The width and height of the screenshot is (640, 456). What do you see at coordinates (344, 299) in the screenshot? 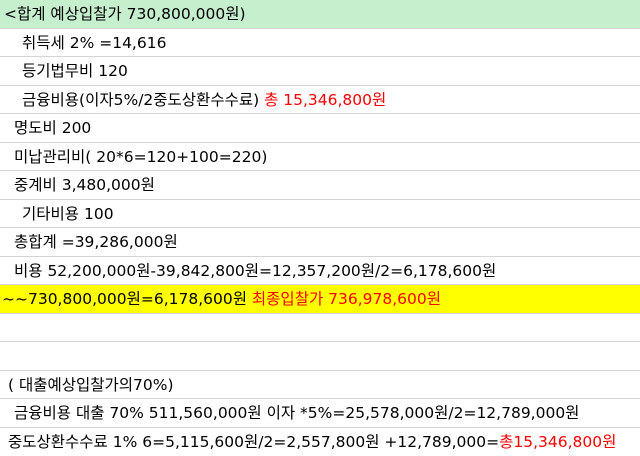
I see `cell-text-red: 최종입찰가 736,978,600원` at bounding box center [344, 299].